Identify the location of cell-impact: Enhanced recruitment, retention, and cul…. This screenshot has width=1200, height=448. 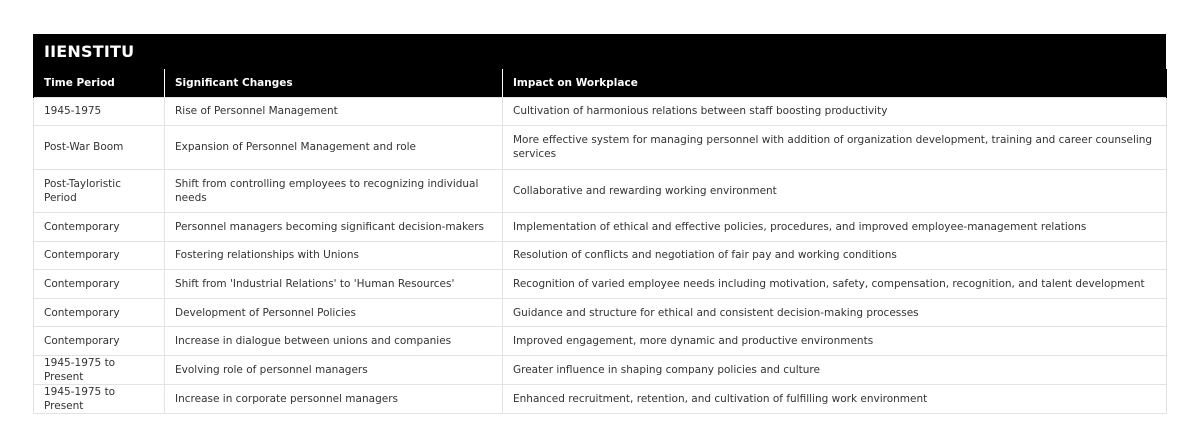
(834, 399).